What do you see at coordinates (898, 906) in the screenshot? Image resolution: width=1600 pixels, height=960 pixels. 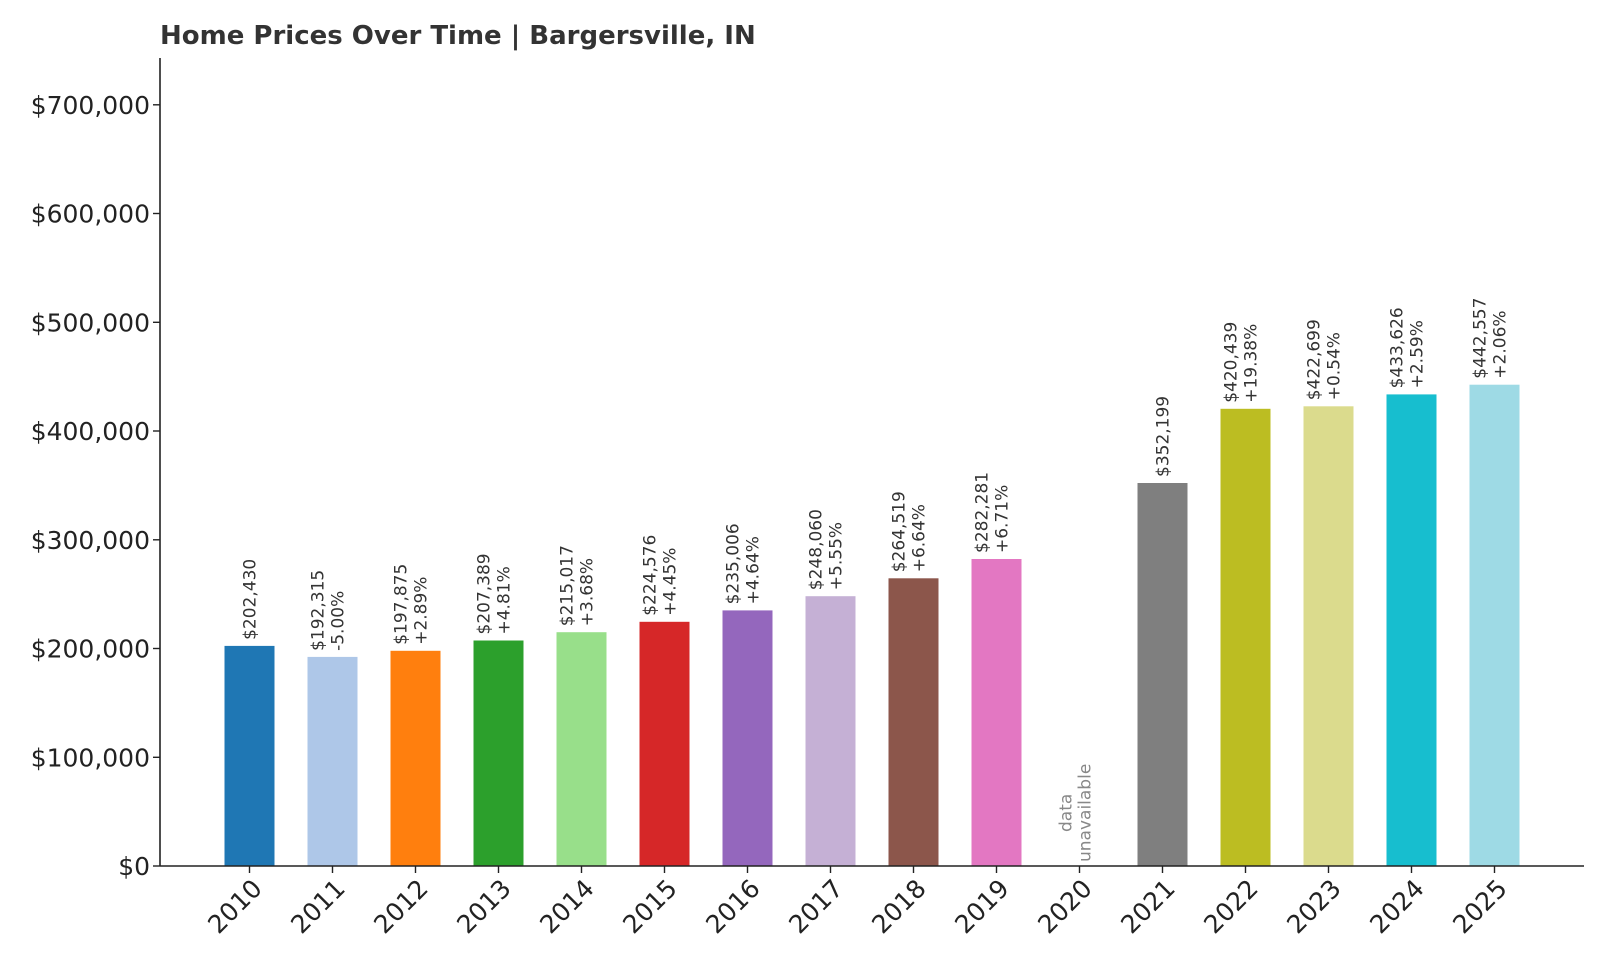 I see `x-tick-label-2018: 2018` at bounding box center [898, 906].